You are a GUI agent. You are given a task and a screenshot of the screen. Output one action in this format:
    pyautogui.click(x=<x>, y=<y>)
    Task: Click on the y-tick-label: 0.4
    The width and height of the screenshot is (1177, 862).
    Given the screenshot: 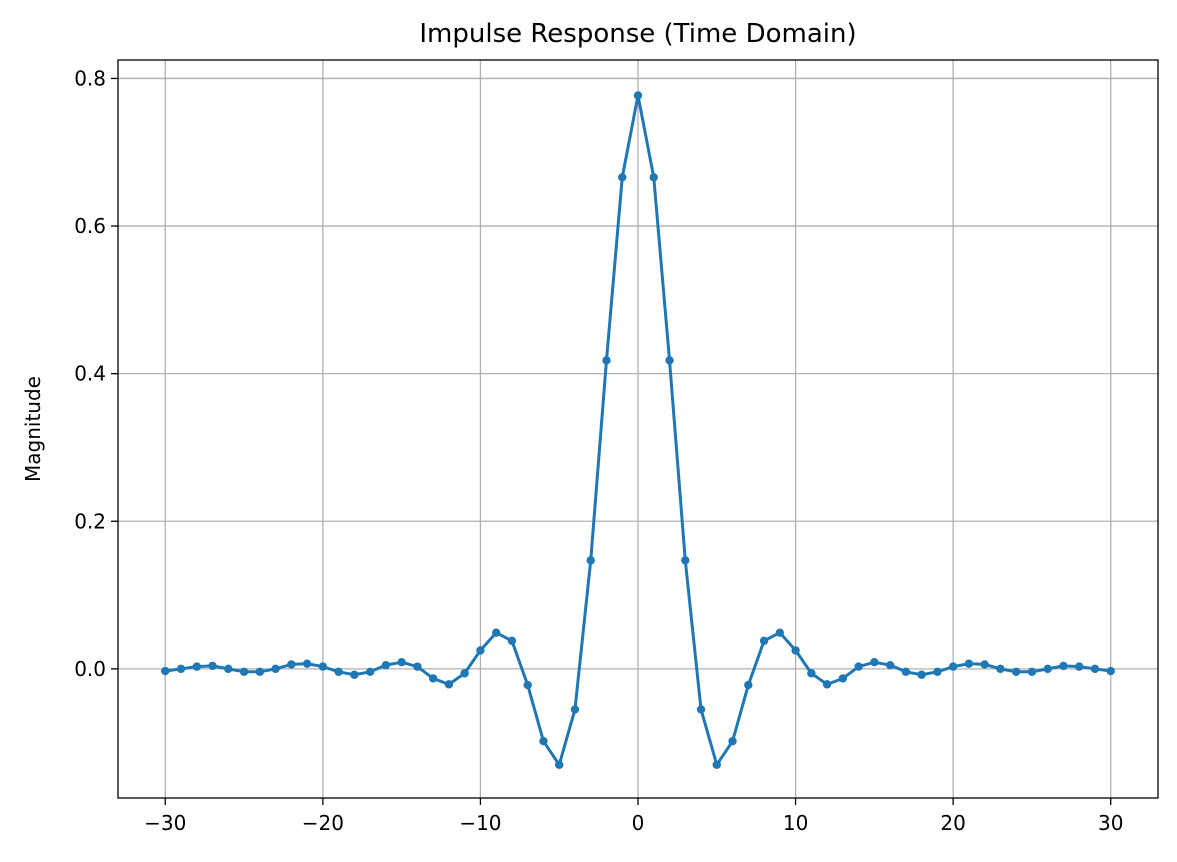 What is the action you would take?
    pyautogui.click(x=90, y=374)
    